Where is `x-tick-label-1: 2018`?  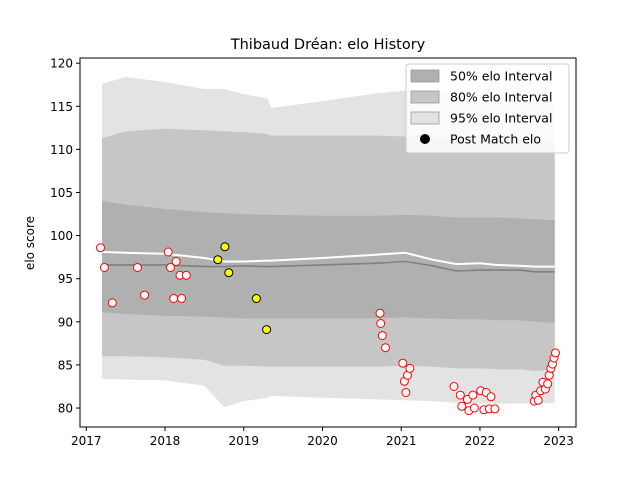 x-tick-label-1: 2018 is located at coordinates (165, 441).